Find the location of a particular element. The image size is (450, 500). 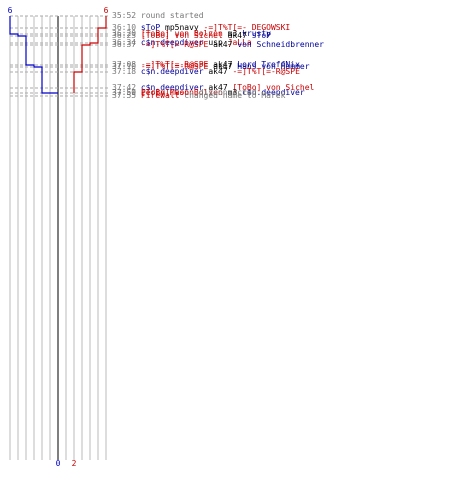

event-time: 37:55 is located at coordinates (124, 95).